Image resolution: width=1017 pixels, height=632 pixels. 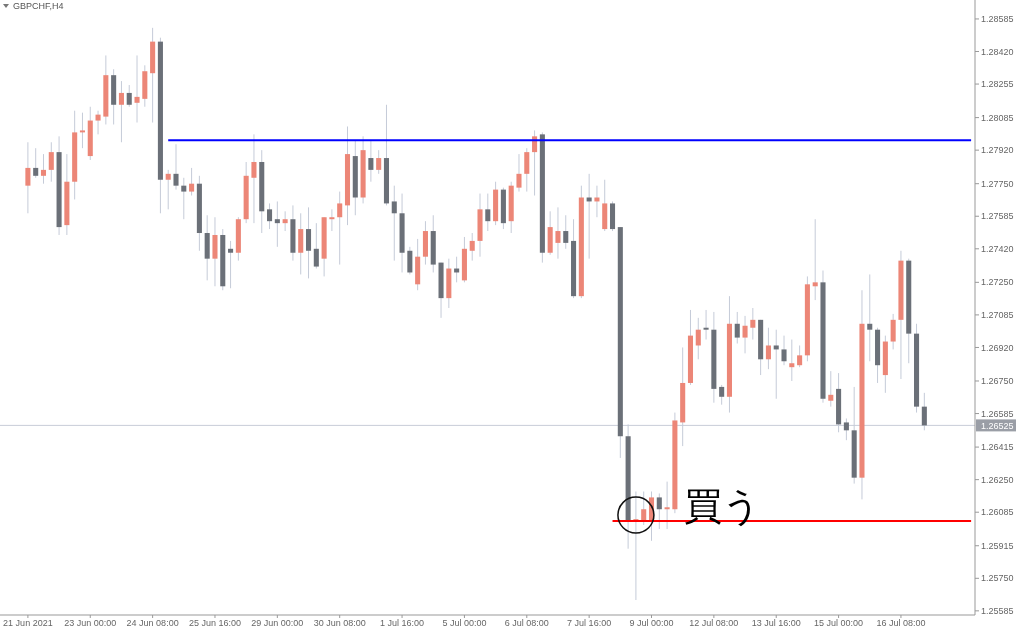 What do you see at coordinates (526, 623) in the screenshot?
I see `x-tick-label: 6 Jul 08:00` at bounding box center [526, 623].